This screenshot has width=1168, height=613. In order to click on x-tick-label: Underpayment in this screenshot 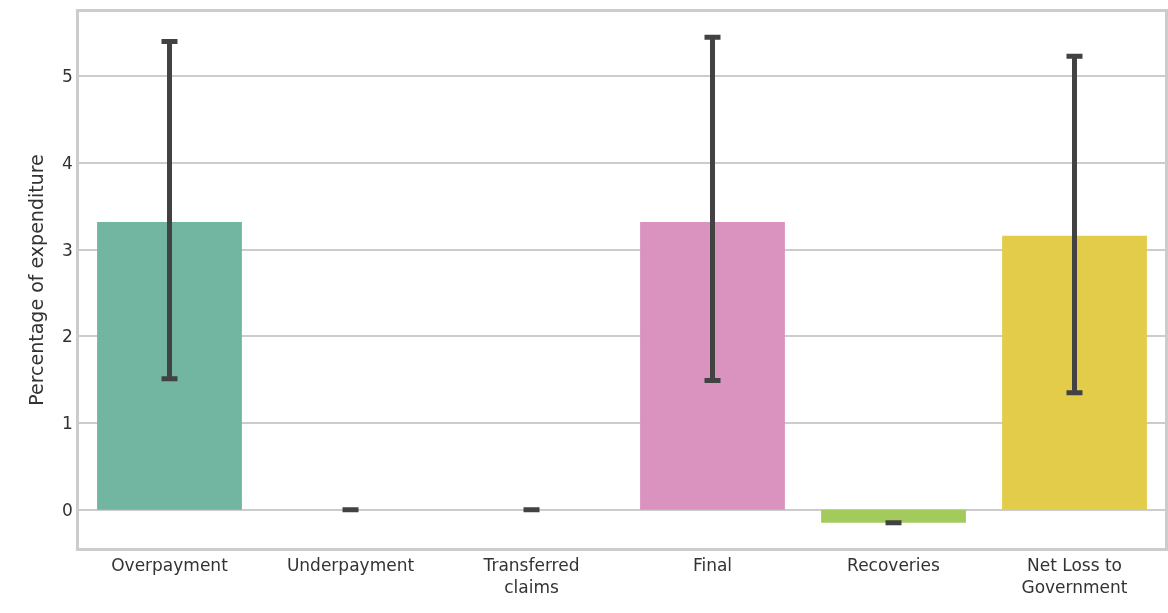, I will do `click(350, 565)`.